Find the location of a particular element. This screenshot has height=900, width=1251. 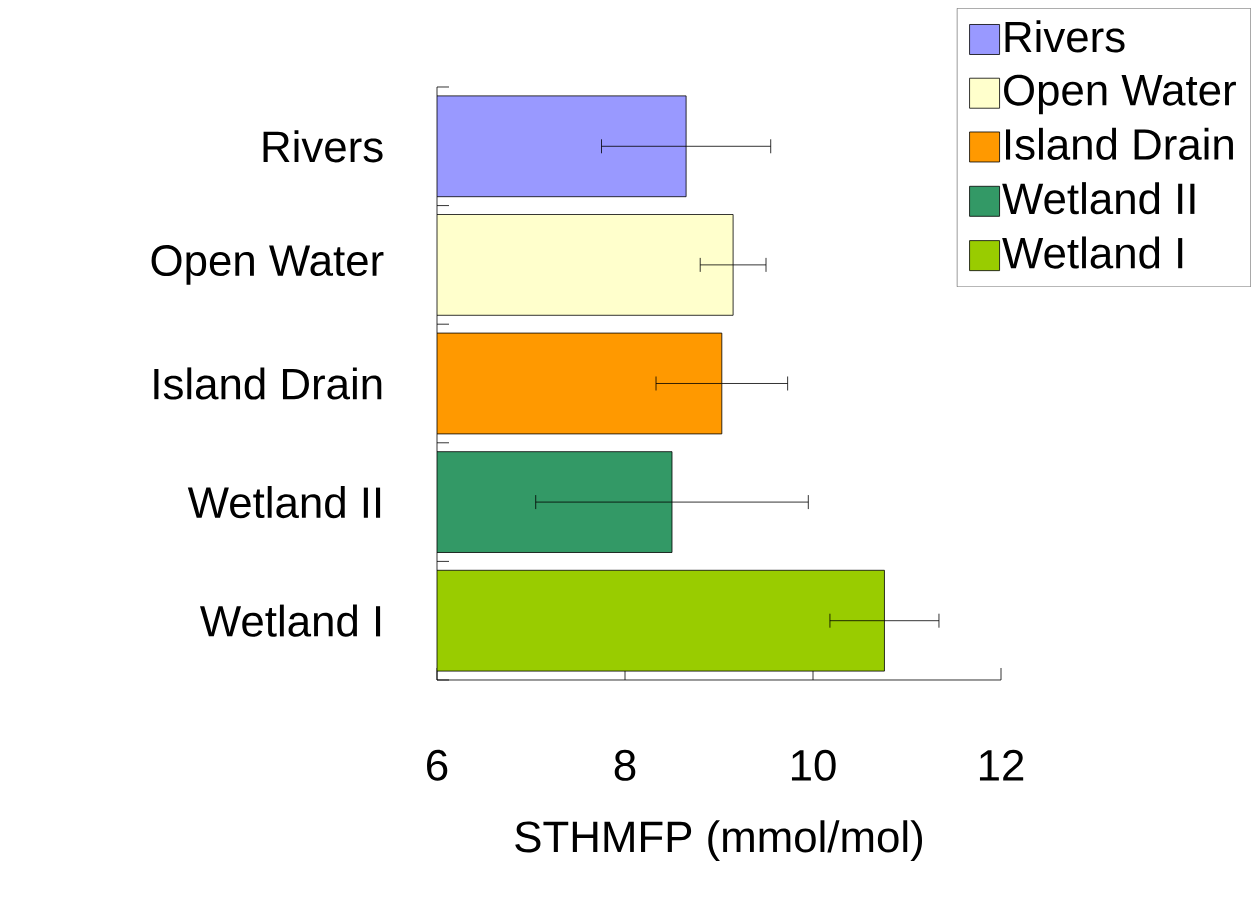

x-tick-label: 12 is located at coordinates (1001, 765).